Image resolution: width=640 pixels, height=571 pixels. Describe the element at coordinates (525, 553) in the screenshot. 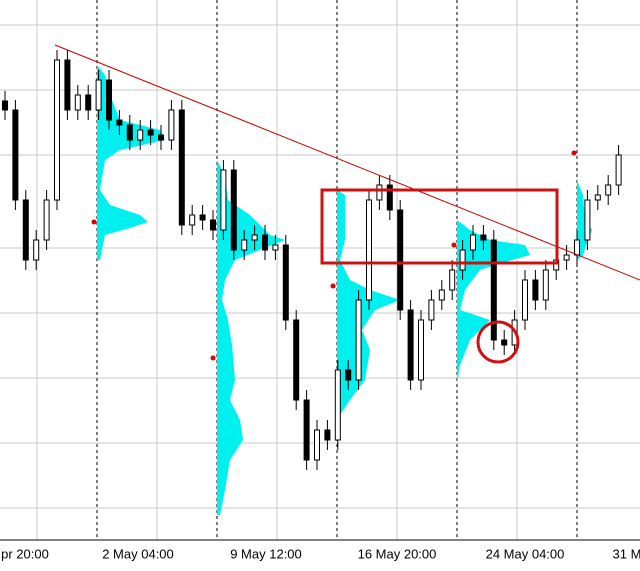

I see `x-tick-label: 24 May 04:00` at that location.